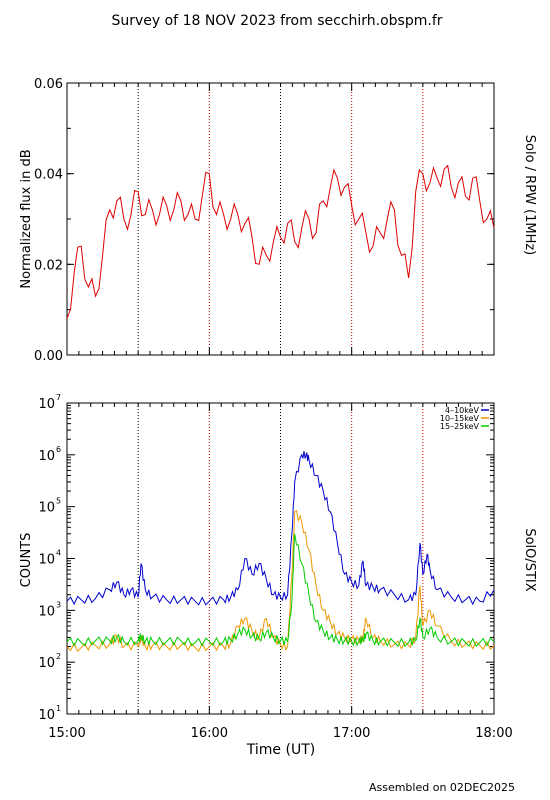 The width and height of the screenshot is (550, 800). What do you see at coordinates (48, 175) in the screenshot?
I see `rpw-y-tick-label: 0.04` at bounding box center [48, 175].